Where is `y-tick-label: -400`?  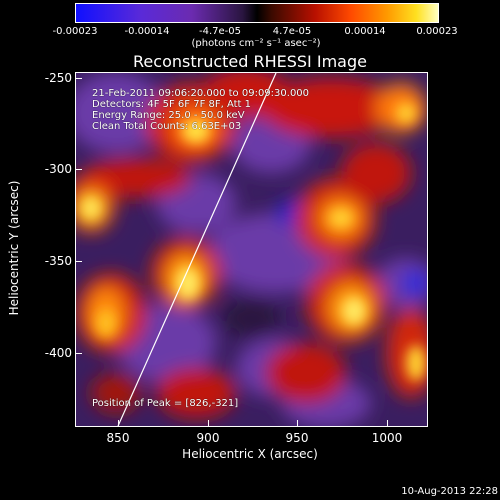
y-tick-label: -400 is located at coordinates (58, 353).